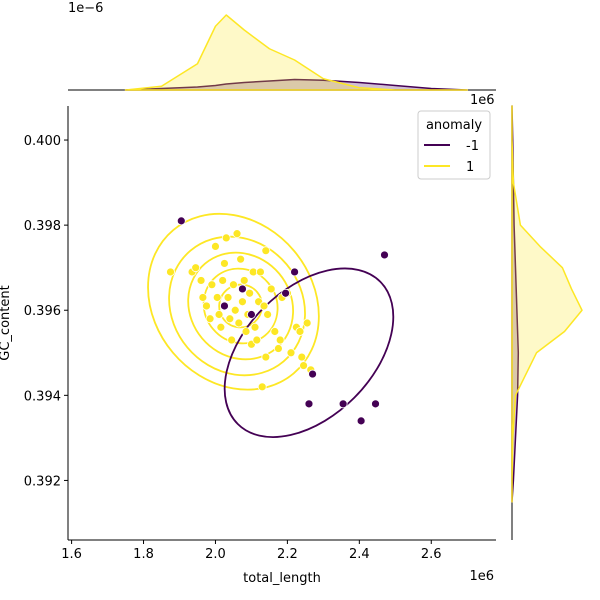 The image size is (600, 600). Describe the element at coordinates (309, 352) in the screenshot. I see `contour-level-neg1` at that location.